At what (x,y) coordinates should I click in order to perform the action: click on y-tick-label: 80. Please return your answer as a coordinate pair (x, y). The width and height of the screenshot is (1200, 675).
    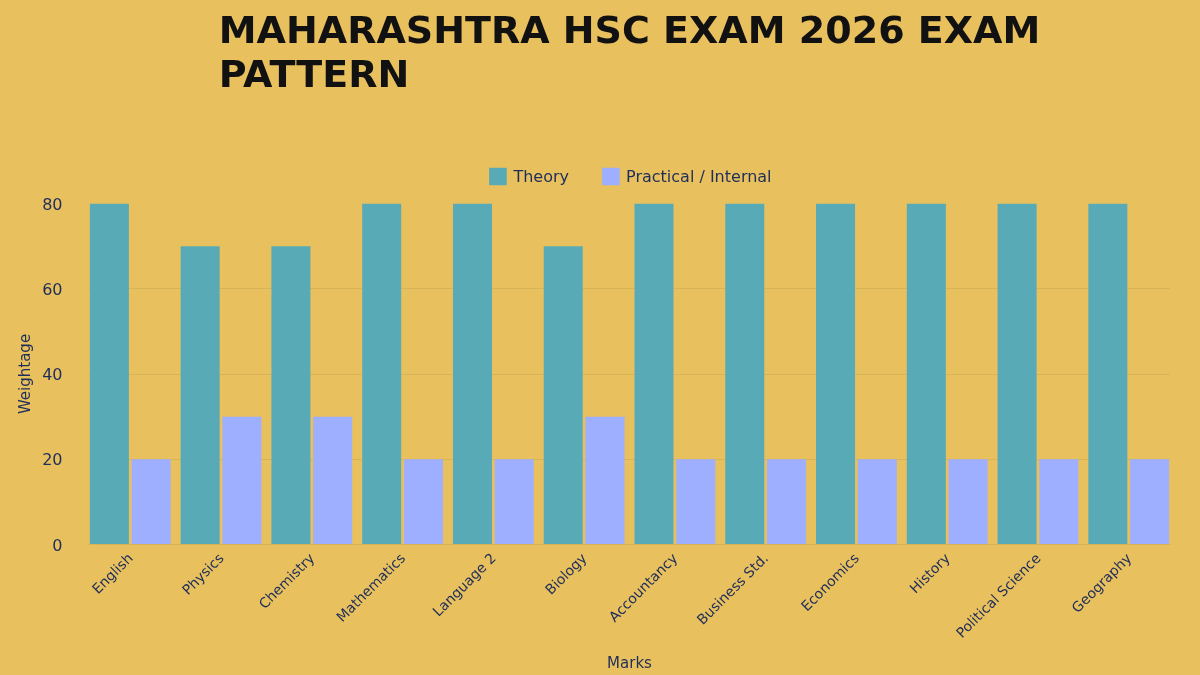
    Looking at the image, I should click on (52, 204).